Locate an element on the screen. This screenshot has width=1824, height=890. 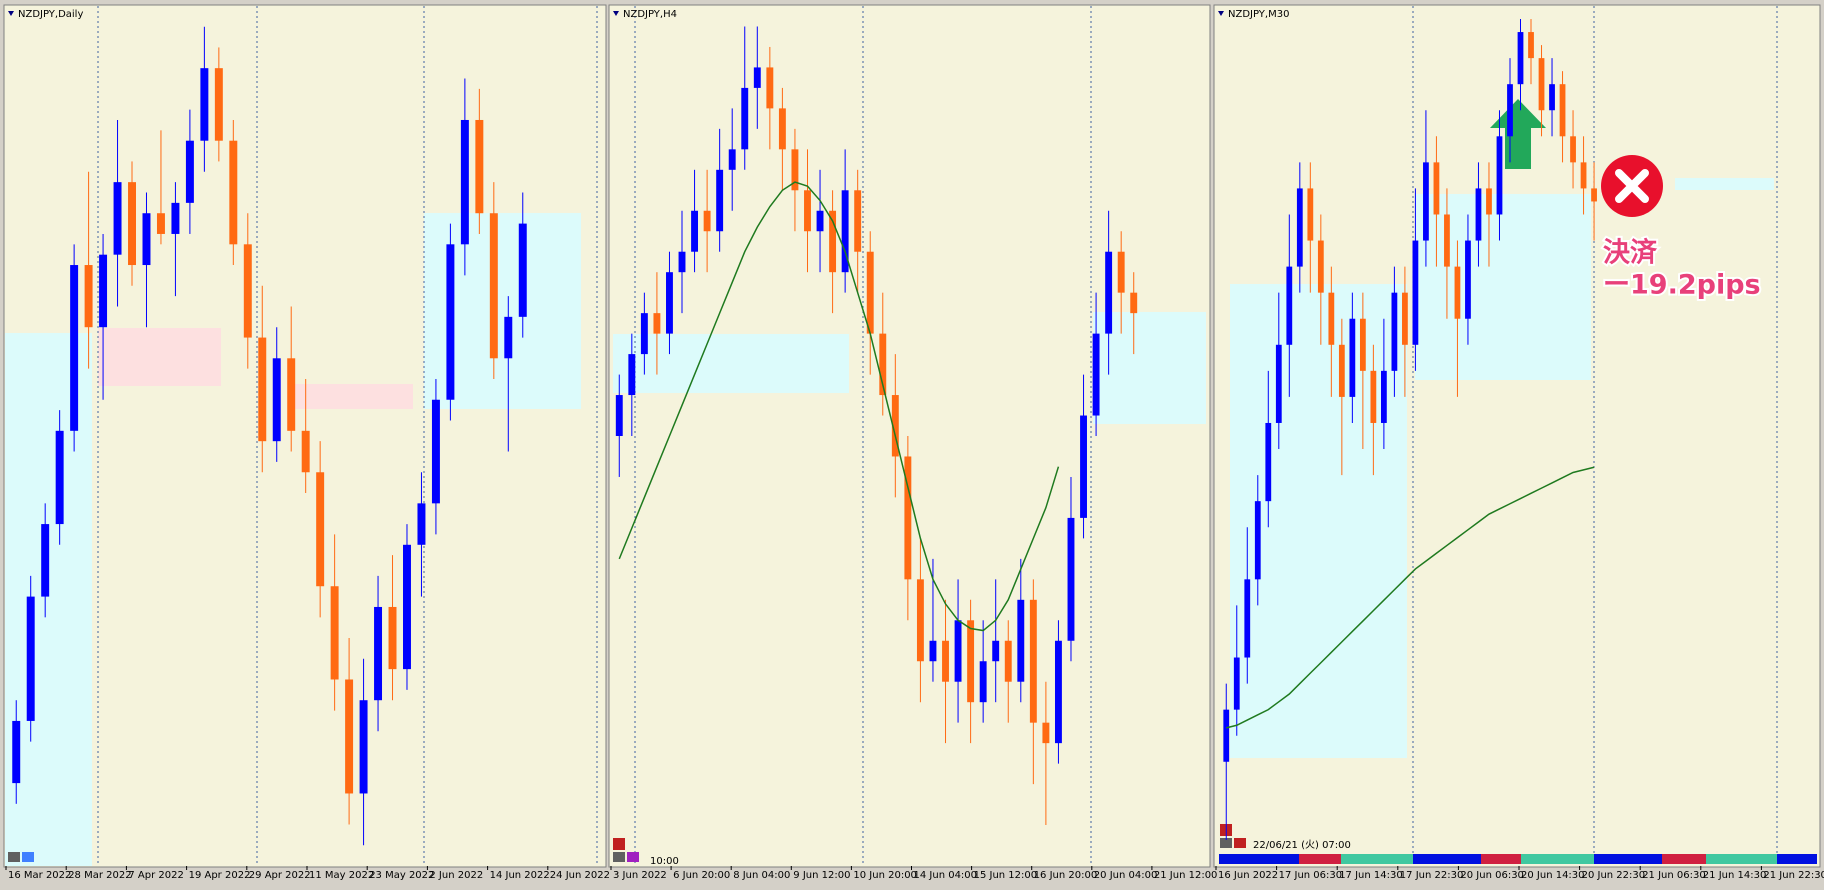
x-tick-label: 20 Jun 22:30 is located at coordinates (1614, 875).